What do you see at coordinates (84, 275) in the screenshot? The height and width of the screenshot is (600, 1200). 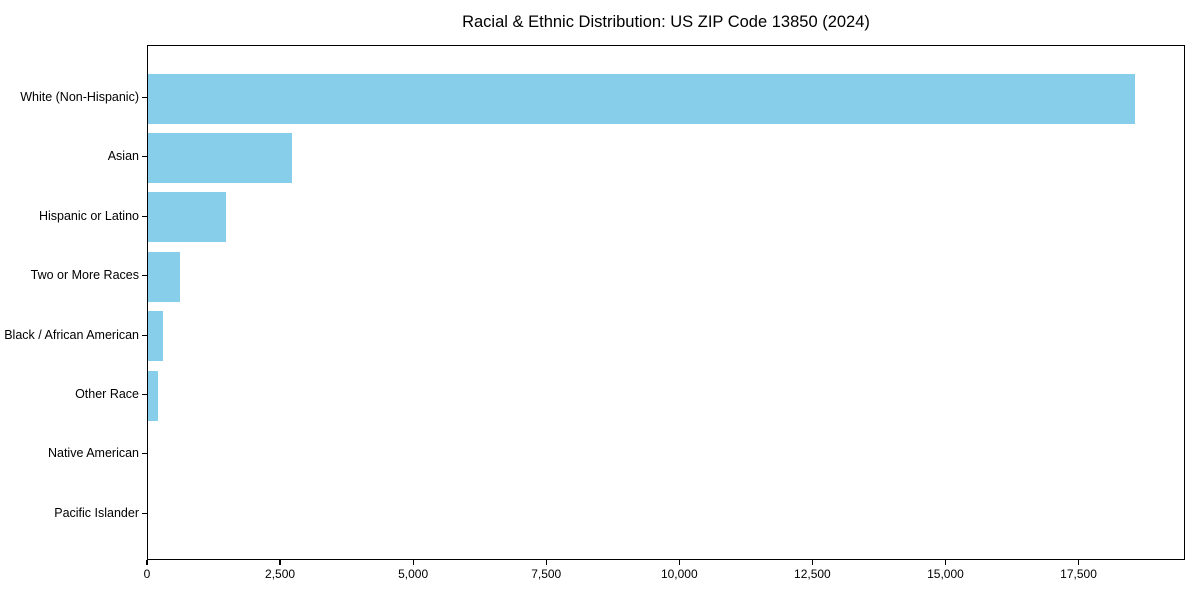 I see `y-axis-label: Two or More Races` at bounding box center [84, 275].